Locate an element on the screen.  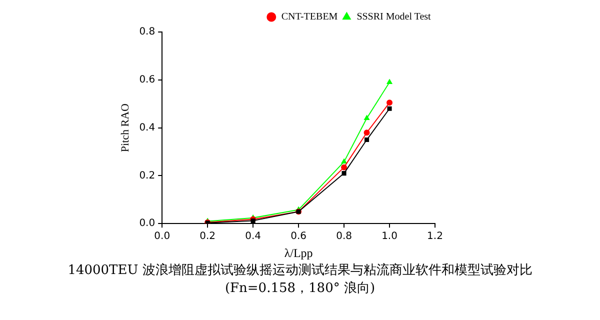
y-tick-label: 0.6 is located at coordinates (147, 80).